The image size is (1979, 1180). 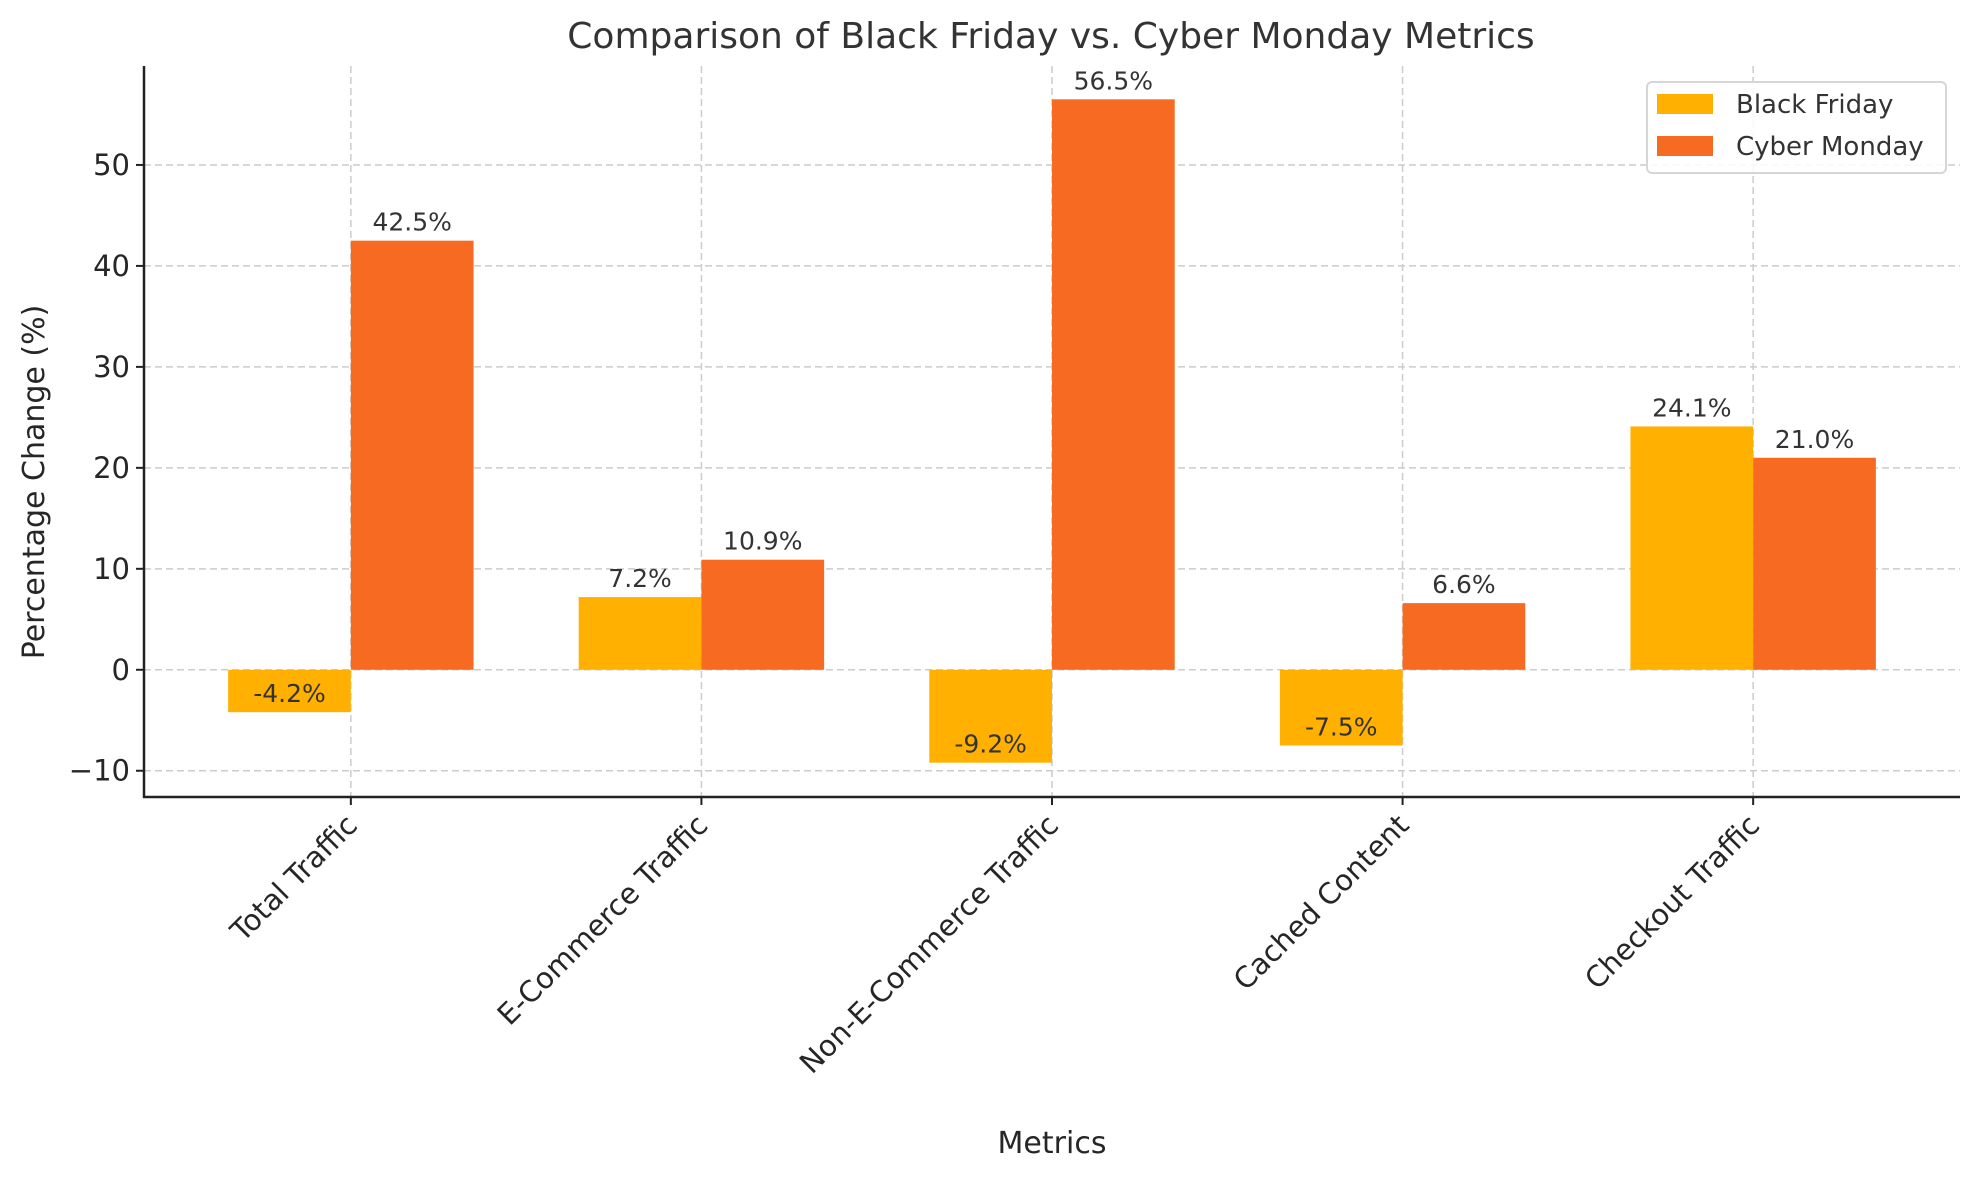 What do you see at coordinates (1321, 902) in the screenshot?
I see `x-tick-label: Cached Content` at bounding box center [1321, 902].